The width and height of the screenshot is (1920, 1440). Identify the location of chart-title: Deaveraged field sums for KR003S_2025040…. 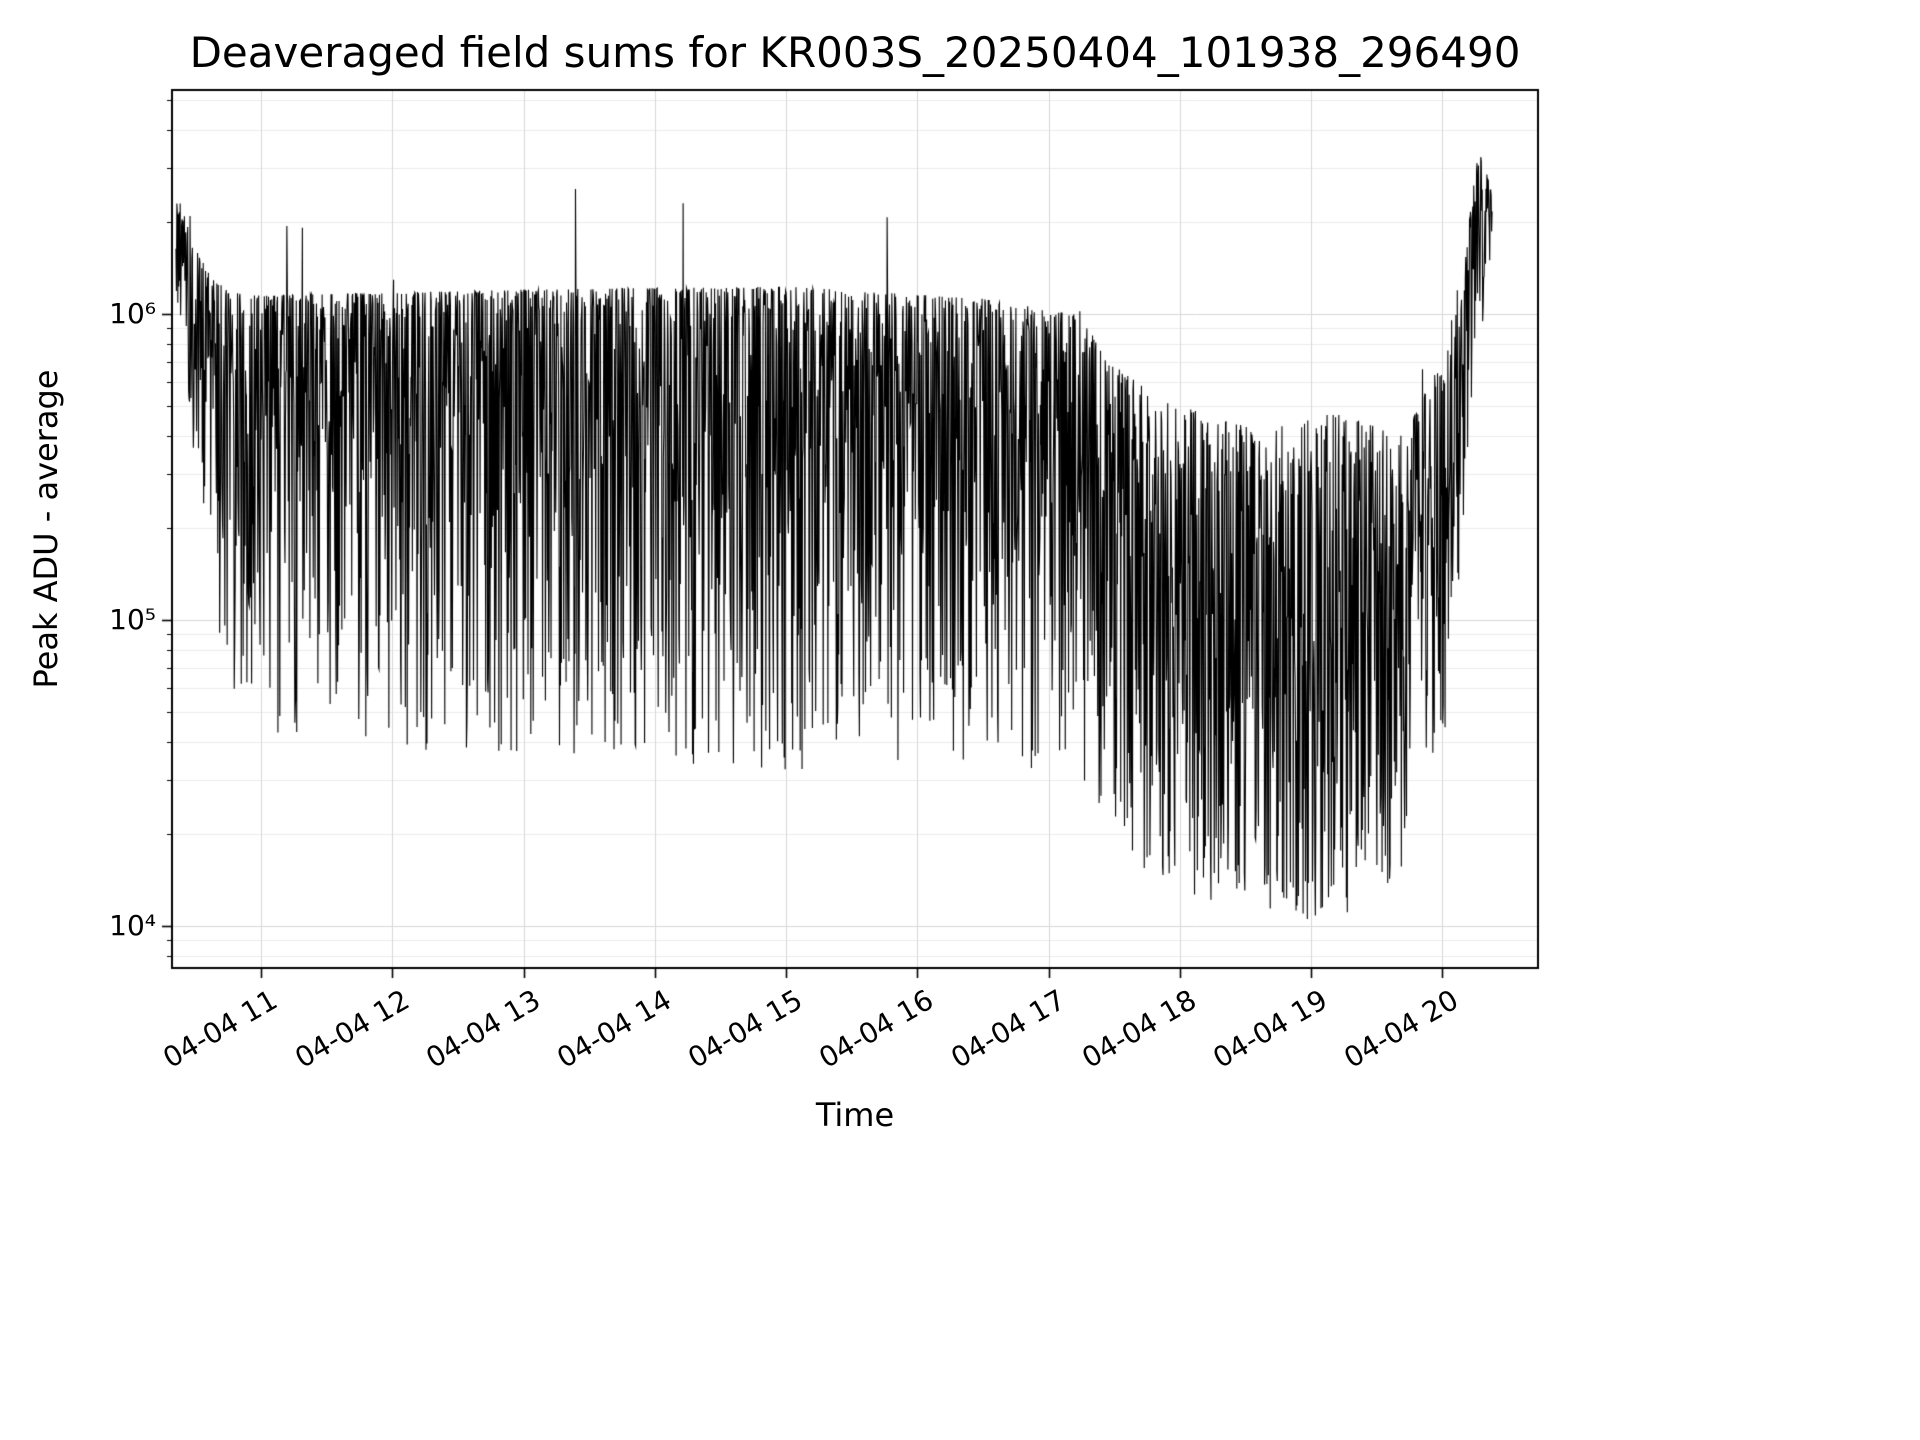
(855, 52).